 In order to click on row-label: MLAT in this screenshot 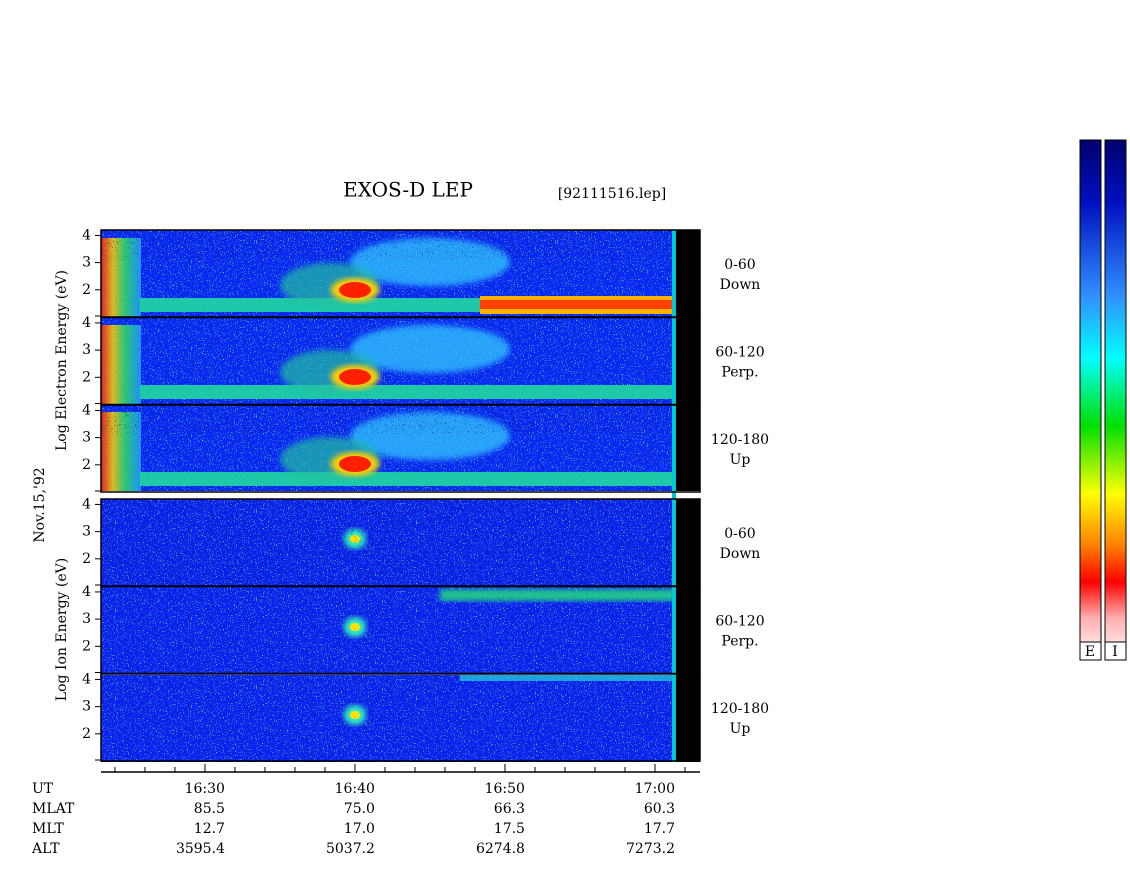, I will do `click(53, 809)`.